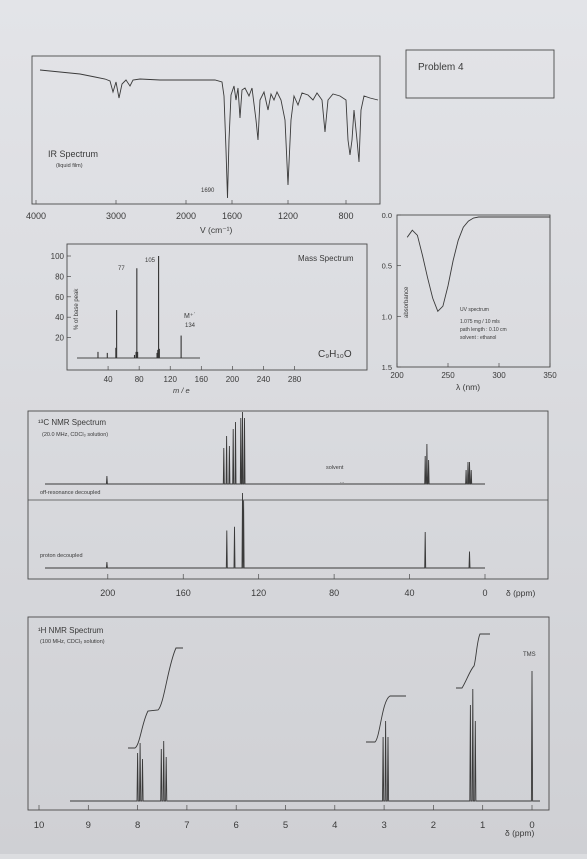 The width and height of the screenshot is (587, 859). I want to click on uv-info-0: UV spectrum, so click(474, 310).